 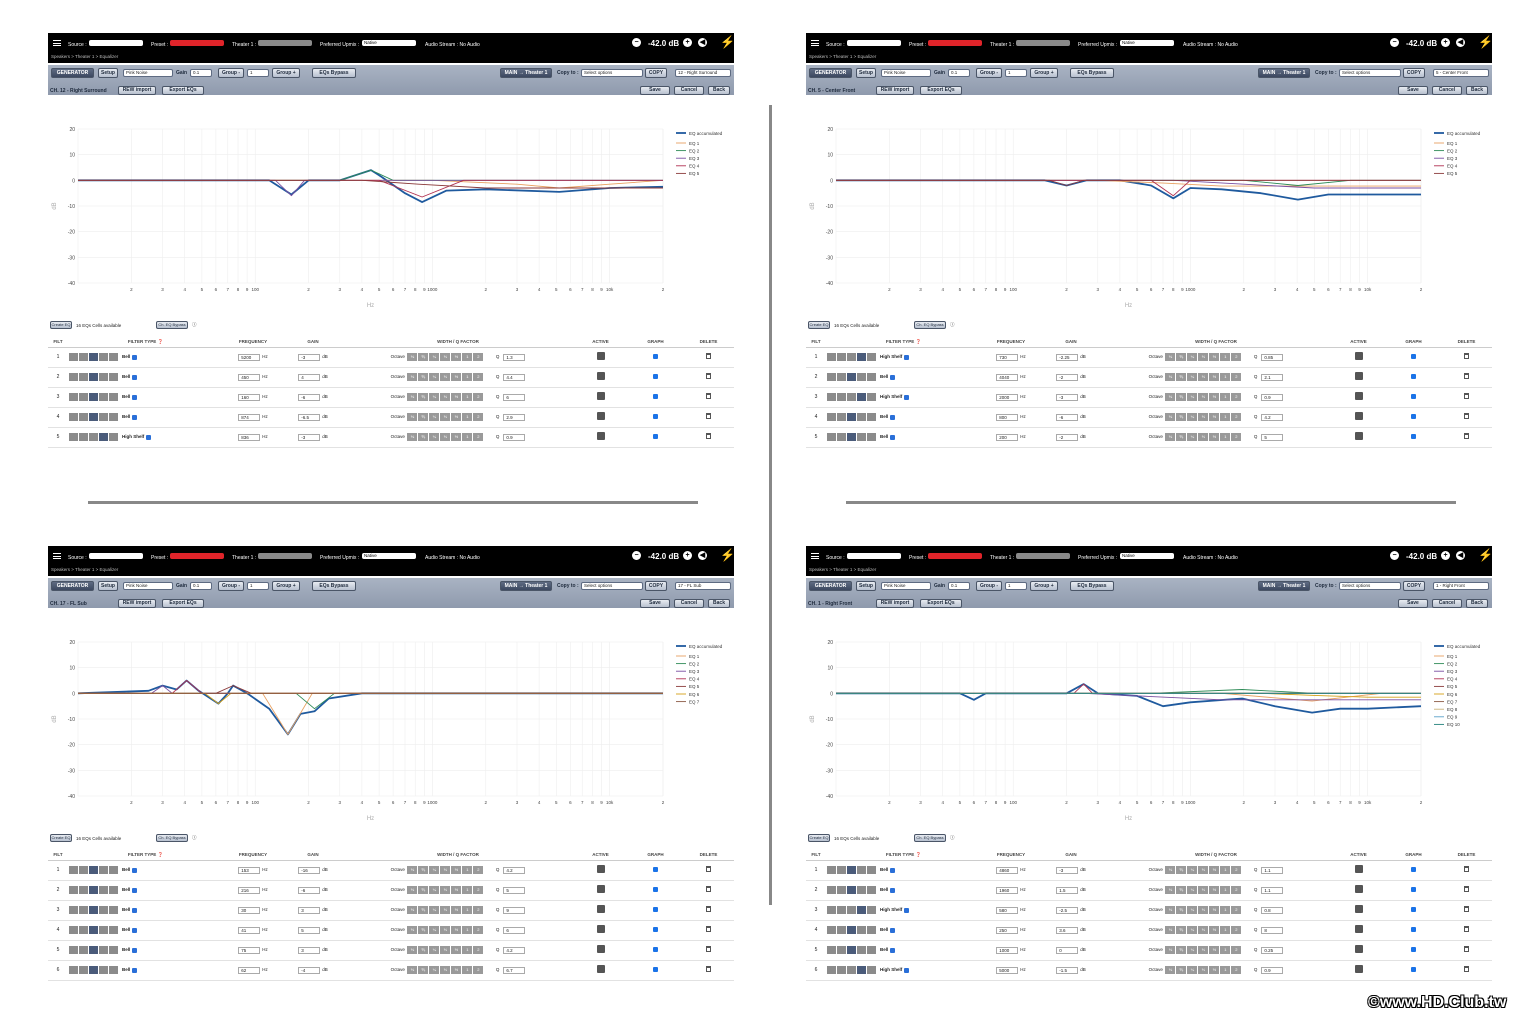 What do you see at coordinates (866, 73) in the screenshot?
I see `setup-button: Setup` at bounding box center [866, 73].